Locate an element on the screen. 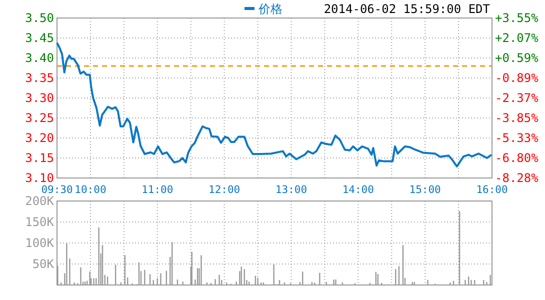 Image resolution: width=545 pixels, height=300 pixels. y-tick-label: 3.35 is located at coordinates (39, 78).